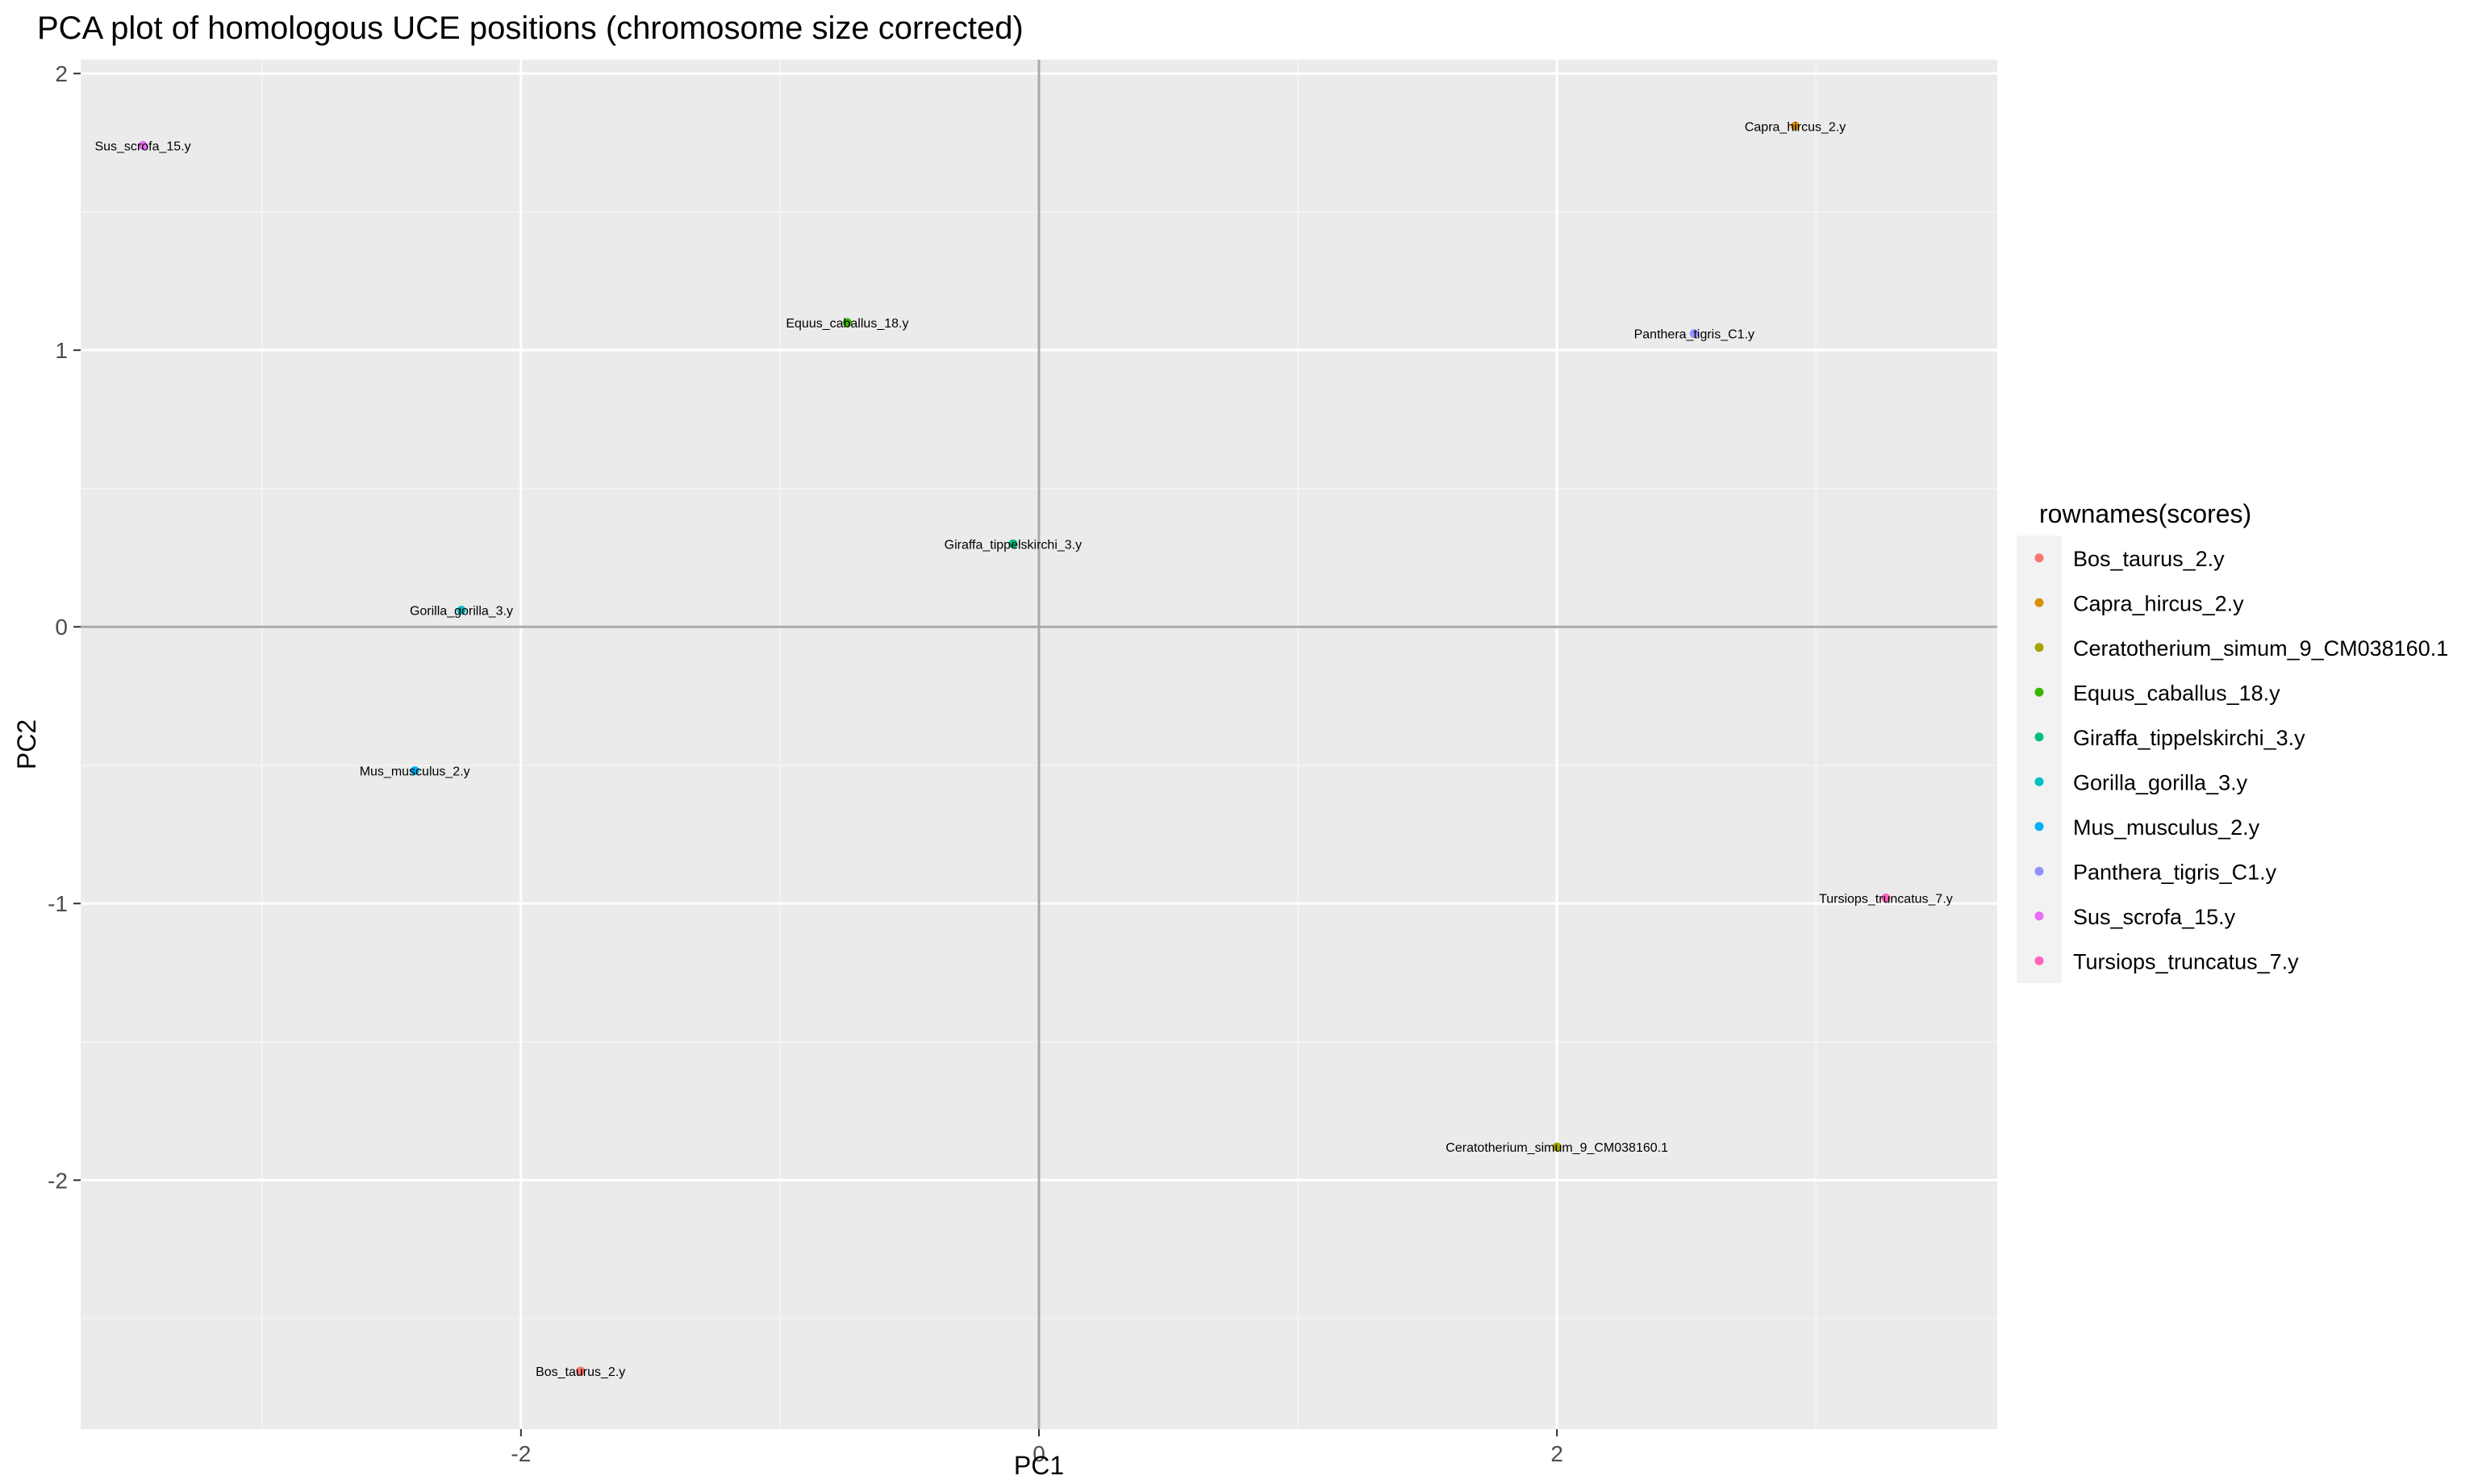 This screenshot has width=2478, height=1484. I want to click on x-axis-title: PC1, so click(1039, 1465).